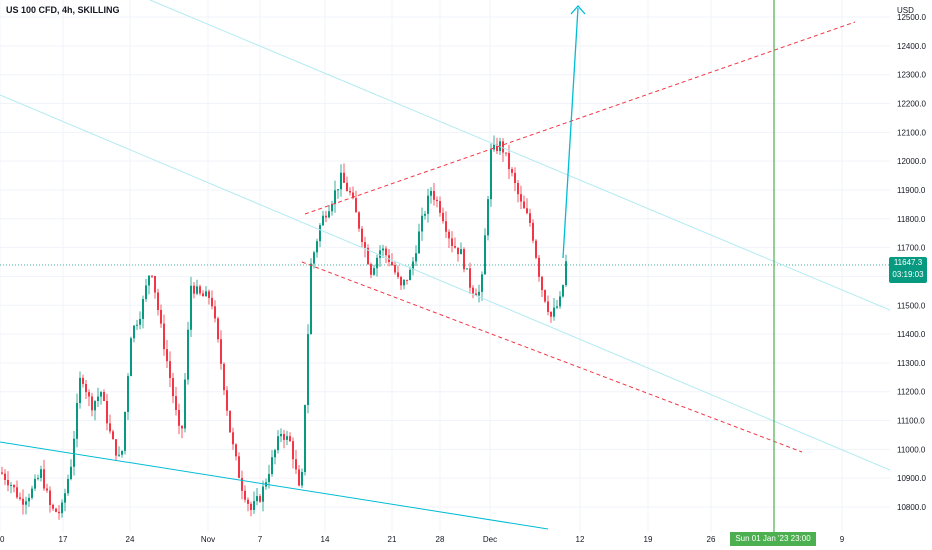 This screenshot has width=932, height=550. What do you see at coordinates (392, 539) in the screenshot?
I see `time-tick-label: 21` at bounding box center [392, 539].